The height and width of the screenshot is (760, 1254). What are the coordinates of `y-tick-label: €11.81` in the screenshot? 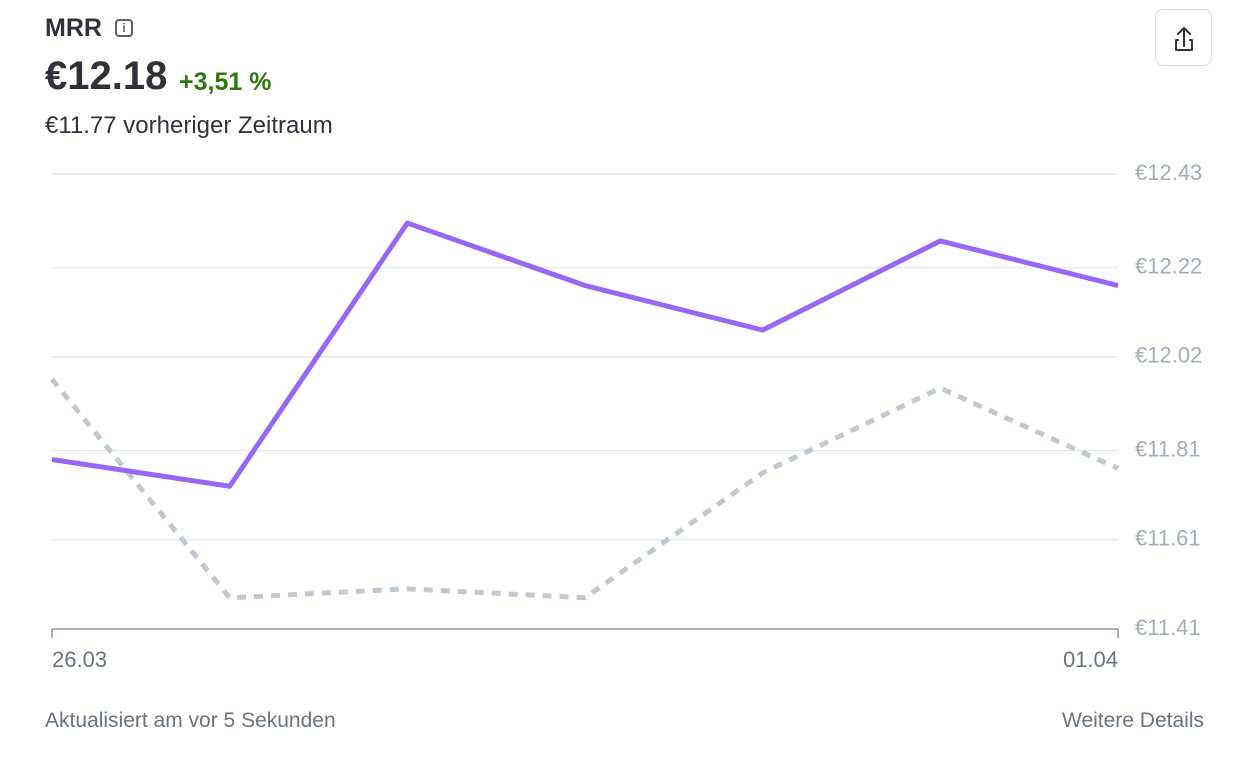 It's located at (1168, 448).